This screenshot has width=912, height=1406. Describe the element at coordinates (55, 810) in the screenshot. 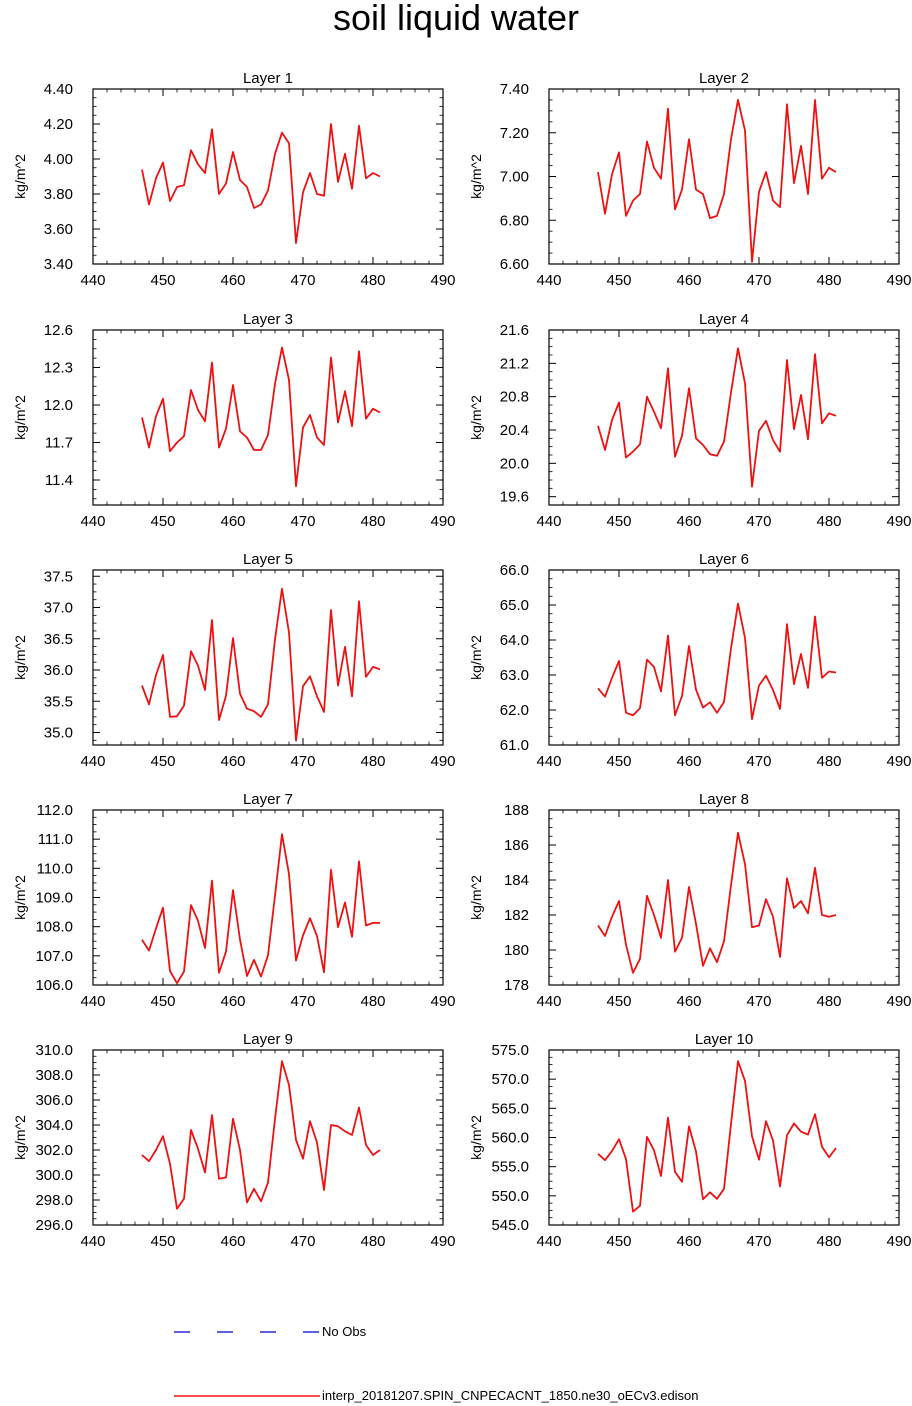

I see `layer-7-ytick-label-6: 112.0` at that location.